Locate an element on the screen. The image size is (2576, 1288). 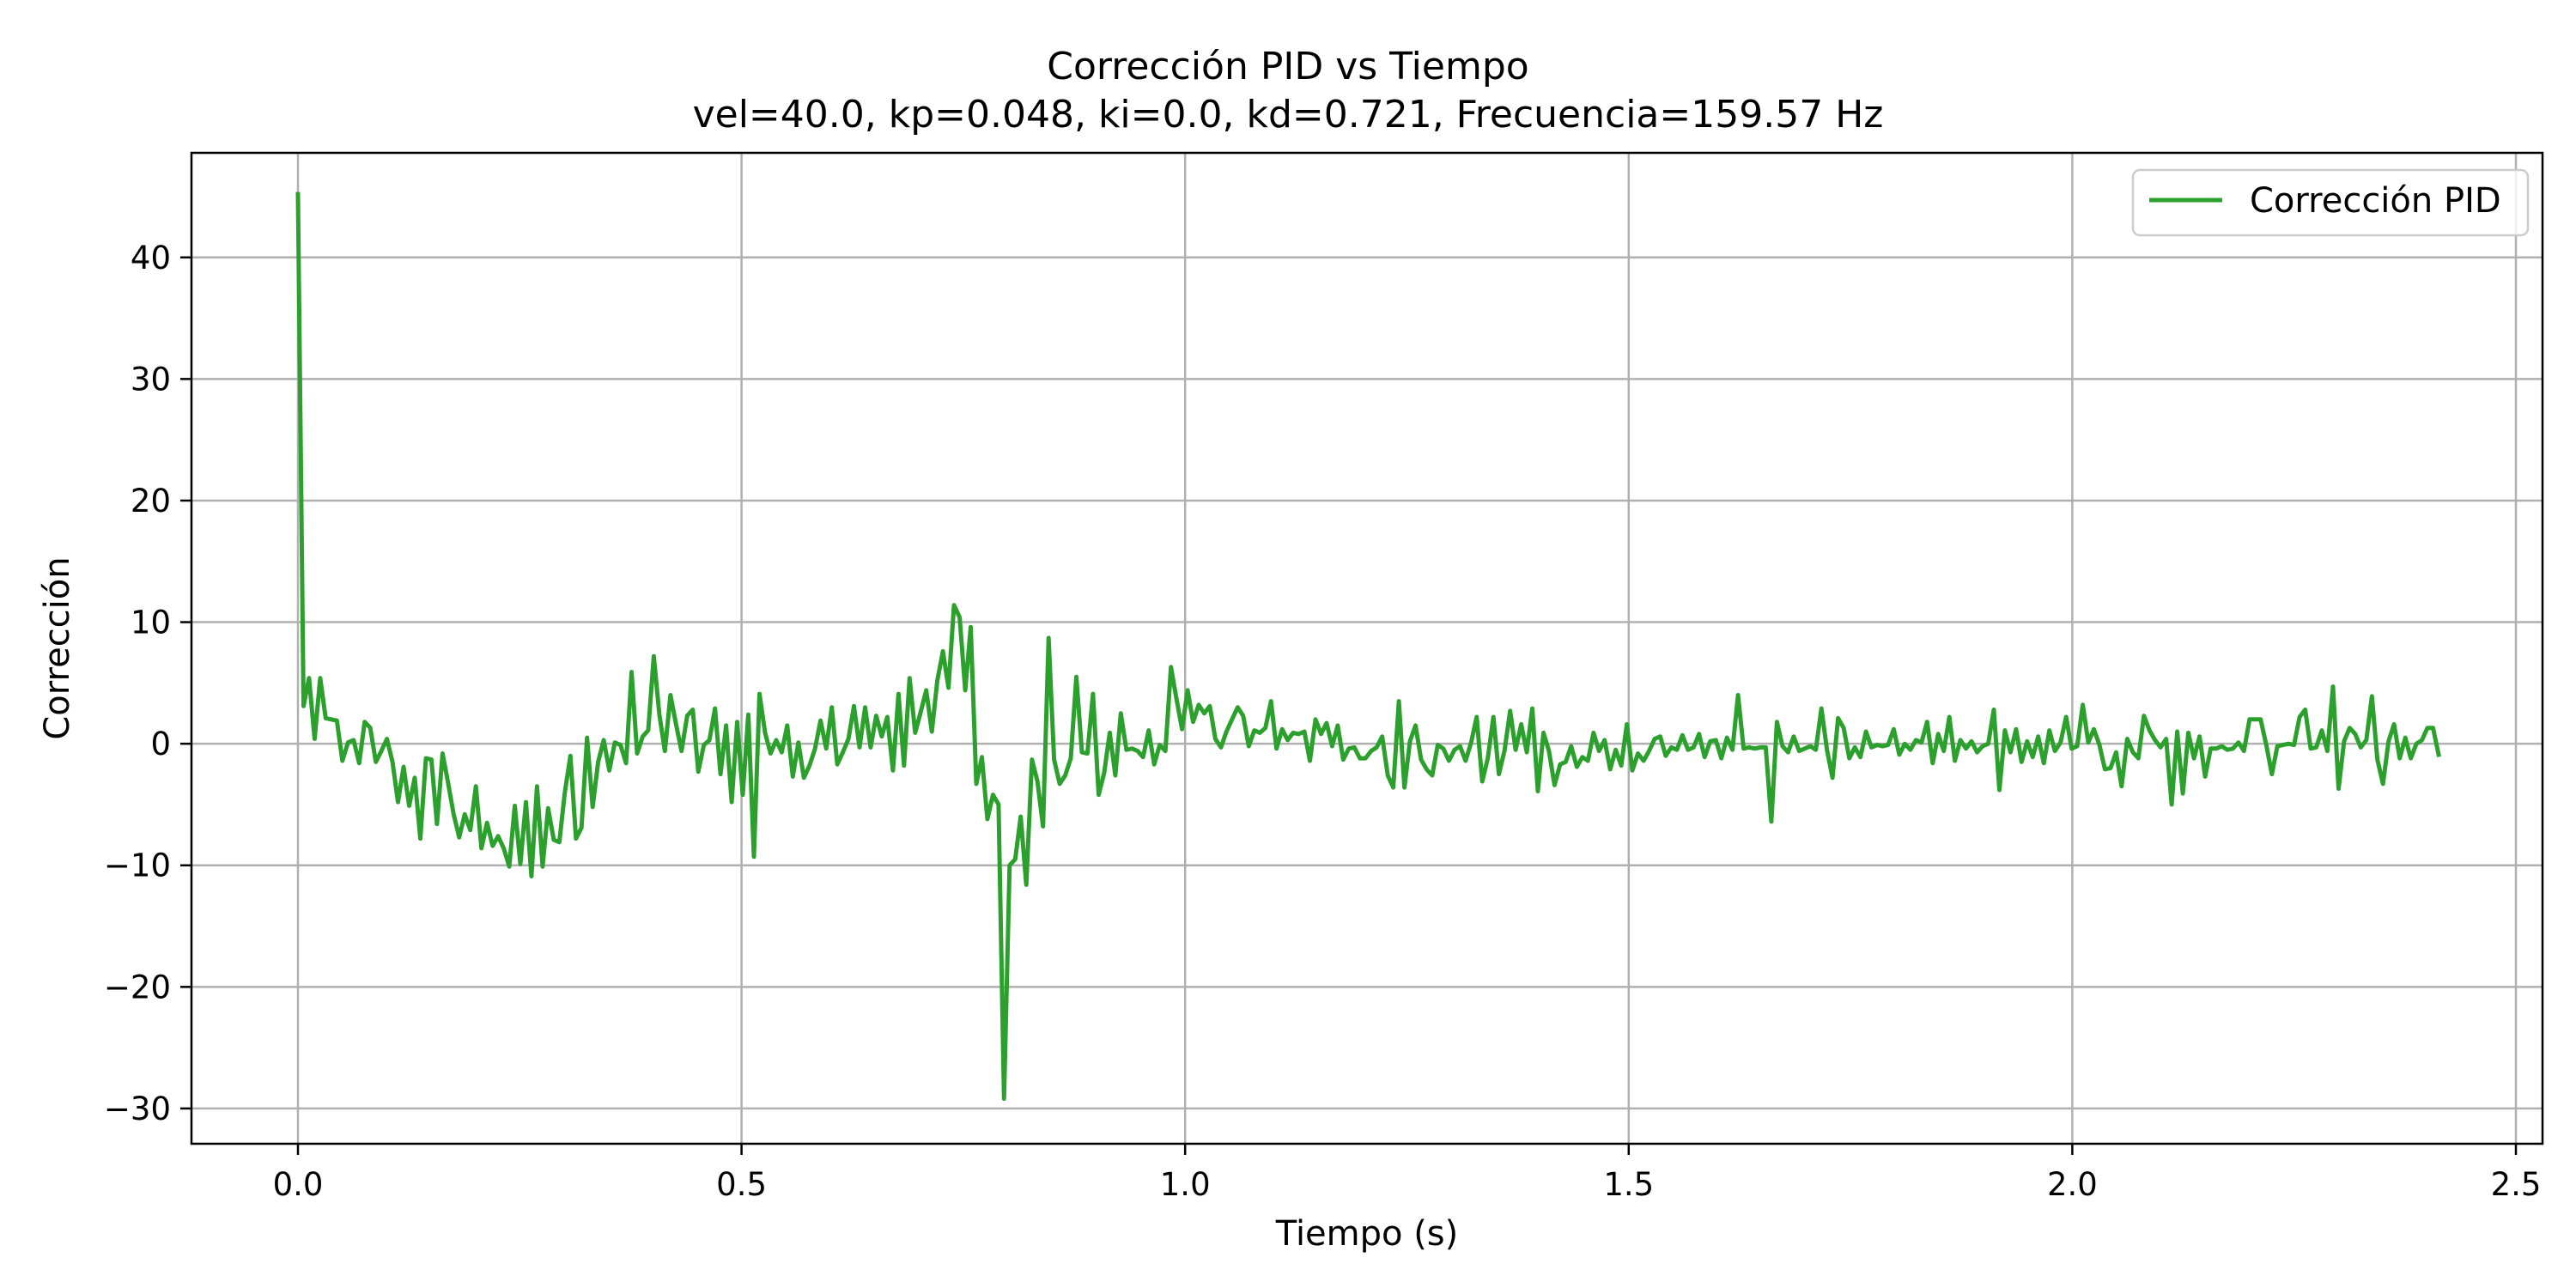
x-tick-label: 0.5 is located at coordinates (742, 1184).